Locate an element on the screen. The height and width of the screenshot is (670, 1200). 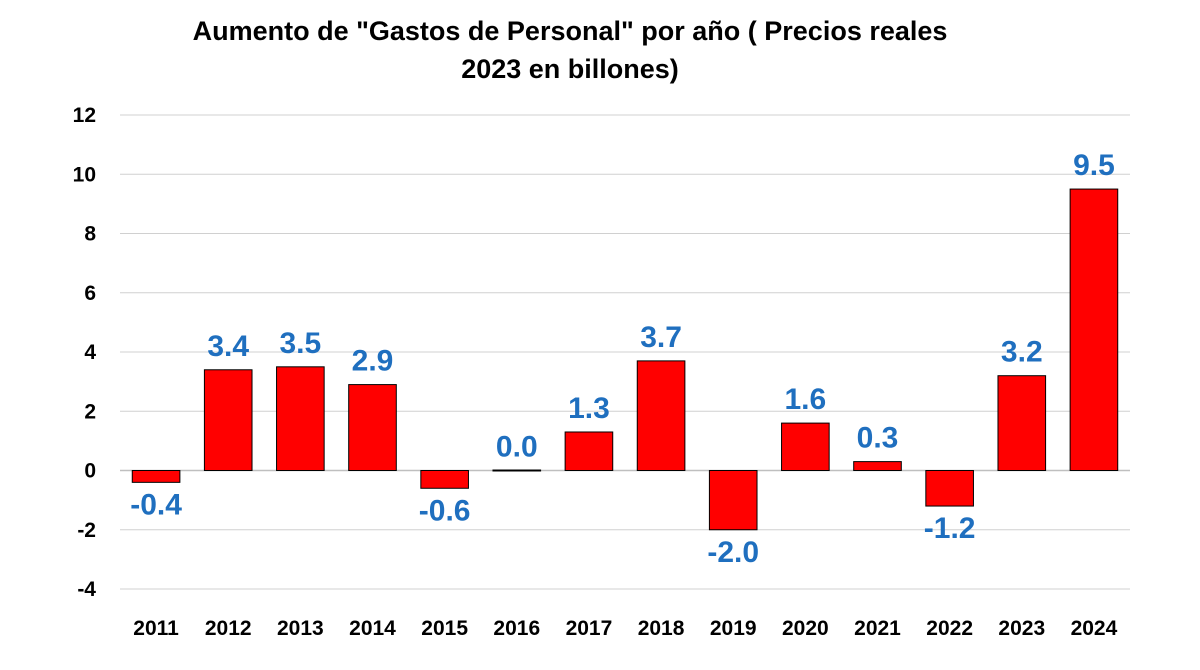
bar-2014 is located at coordinates (372, 427).